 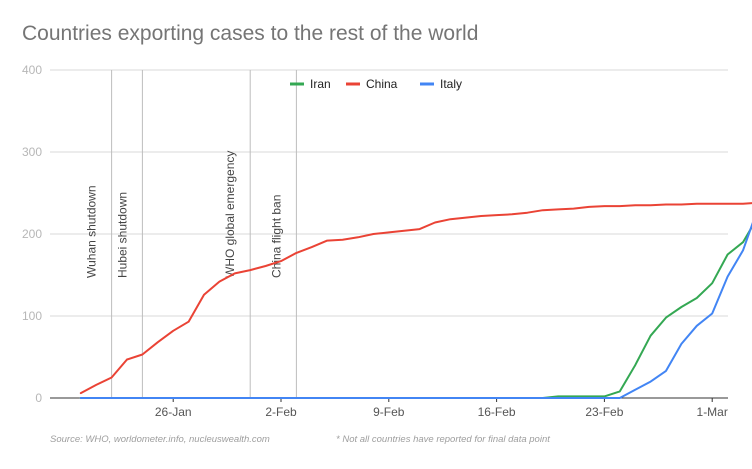 I want to click on y-tick-label: 300, so click(x=32, y=152).